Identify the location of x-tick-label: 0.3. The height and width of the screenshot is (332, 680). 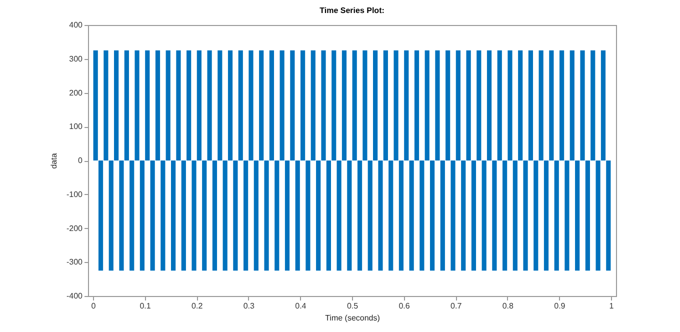
(249, 306).